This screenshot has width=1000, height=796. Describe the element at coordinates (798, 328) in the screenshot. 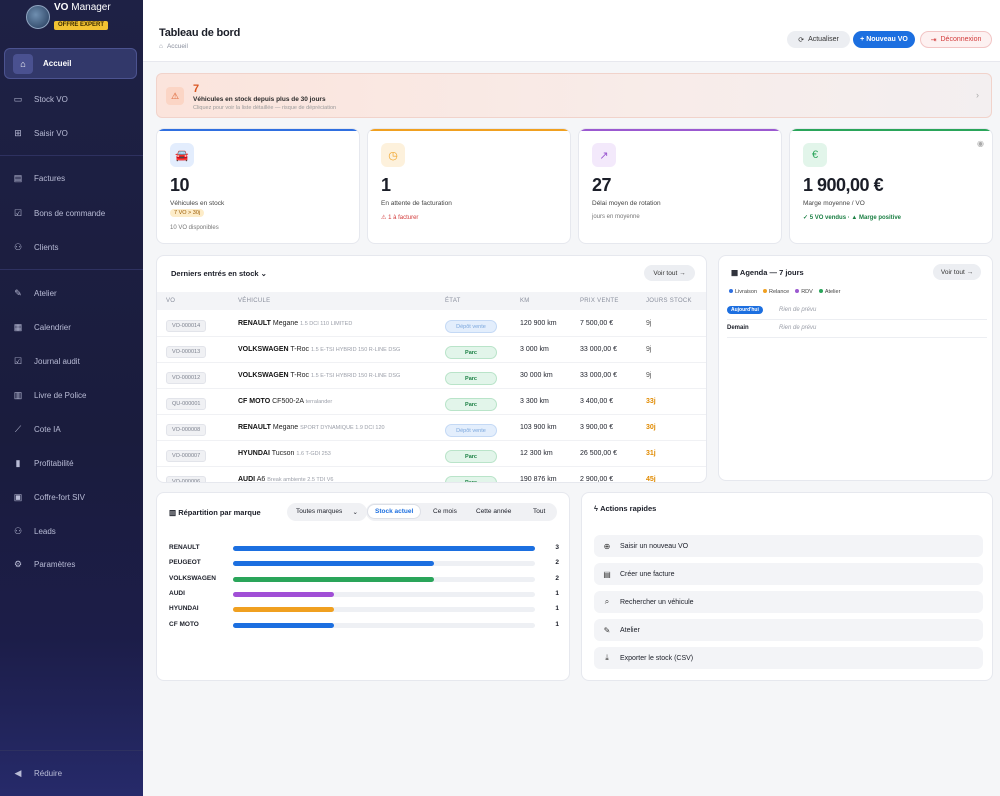

I see `agenda-empty: Rien de prévu` at that location.